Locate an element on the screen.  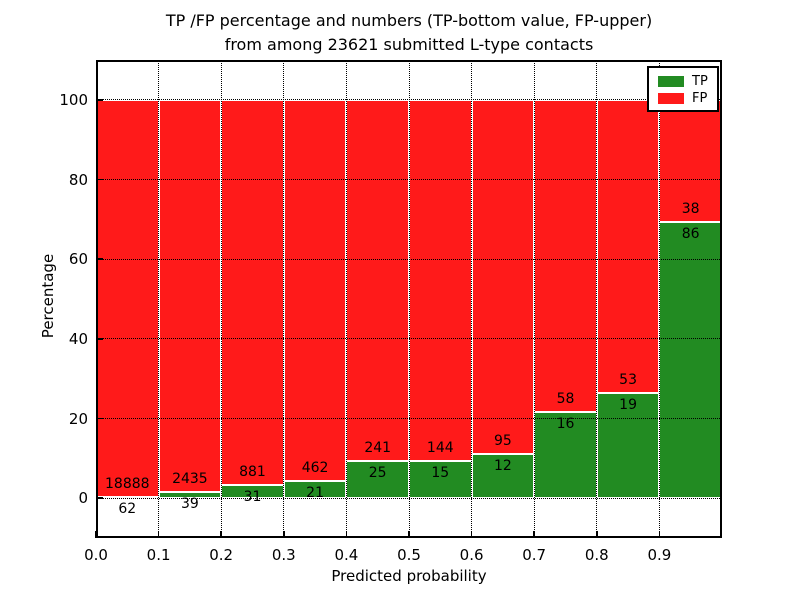
legend-item-fp: FP is located at coordinates (687, 98).